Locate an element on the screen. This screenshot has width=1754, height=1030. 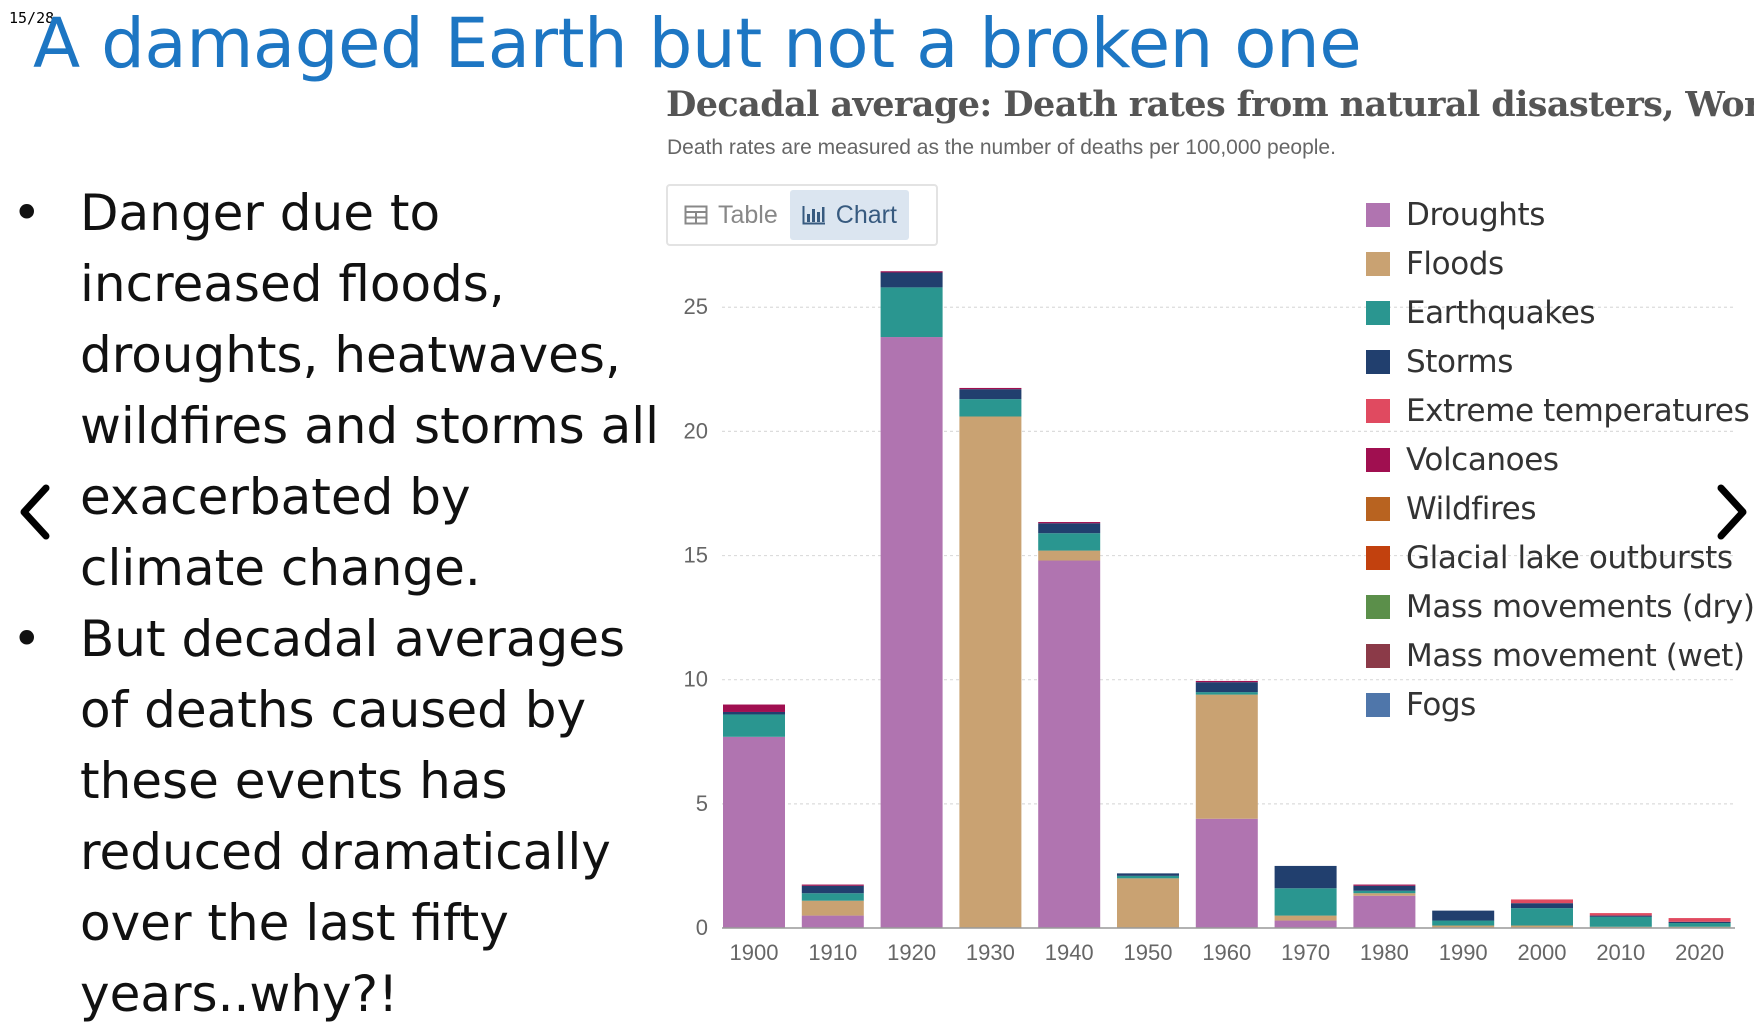
chevron-right-icon is located at coordinates (1732, 512).